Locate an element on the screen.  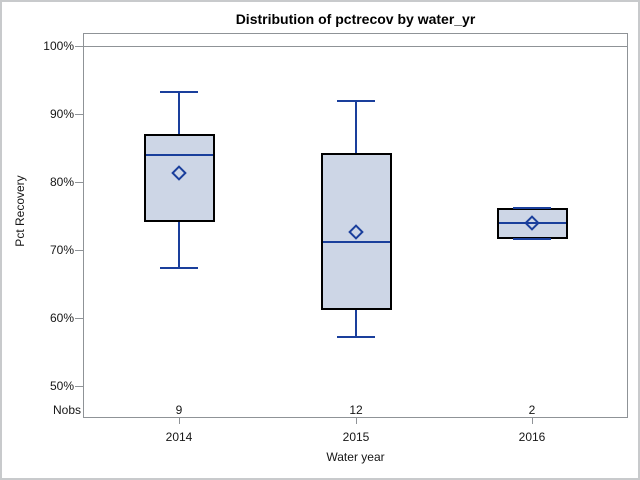
nobs-value: 12 is located at coordinates (356, 410).